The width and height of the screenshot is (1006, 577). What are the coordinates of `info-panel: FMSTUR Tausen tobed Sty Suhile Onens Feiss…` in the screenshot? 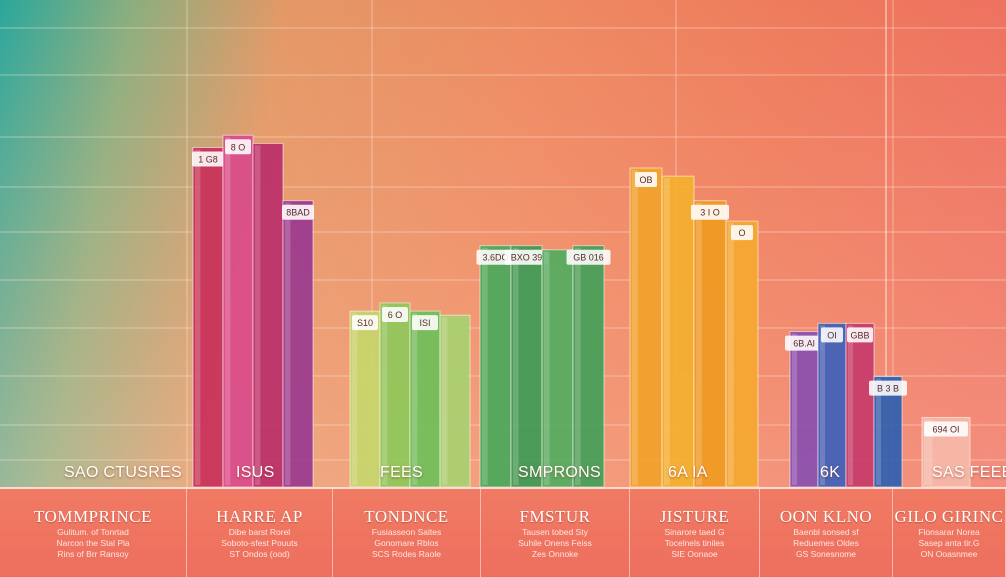 It's located at (555, 533).